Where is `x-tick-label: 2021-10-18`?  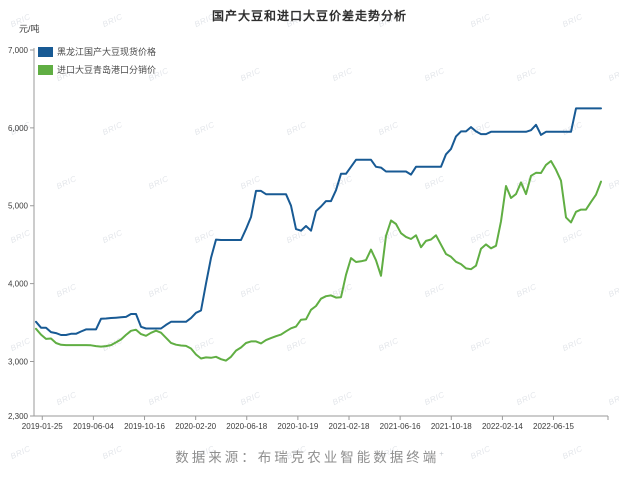 x-tick-label: 2021-10-18 is located at coordinates (451, 426).